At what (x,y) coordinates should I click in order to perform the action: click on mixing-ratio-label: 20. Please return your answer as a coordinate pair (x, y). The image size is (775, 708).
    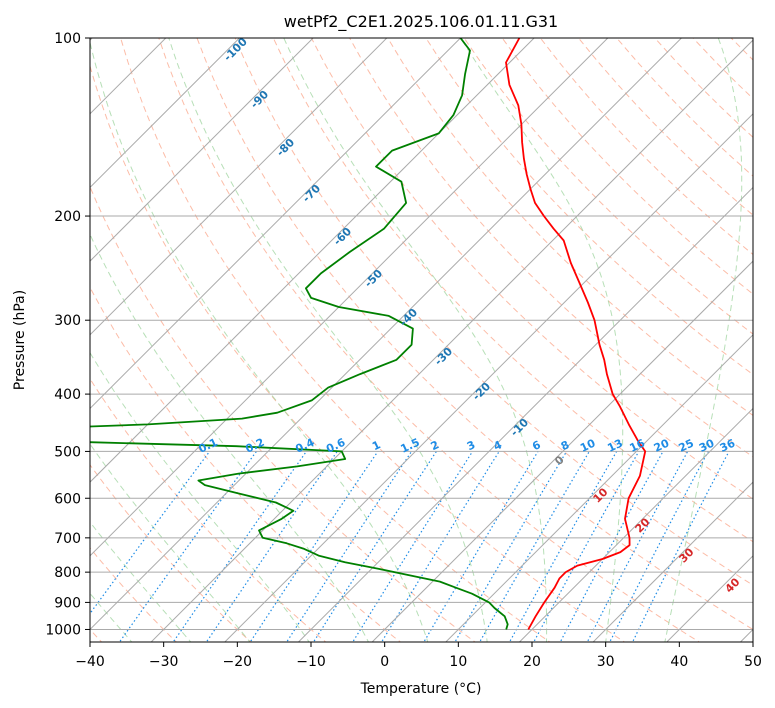
    Looking at the image, I should click on (662, 445).